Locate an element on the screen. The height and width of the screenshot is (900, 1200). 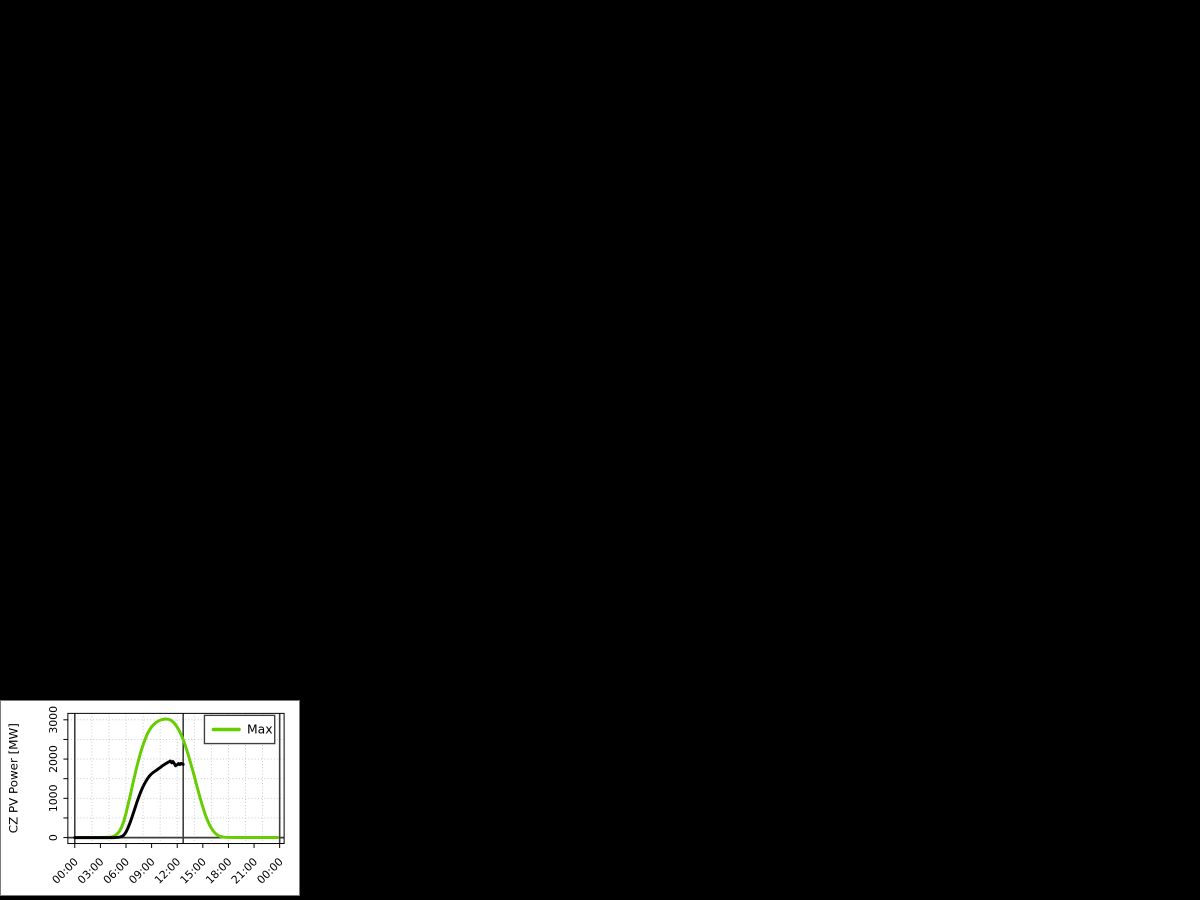
y-axis-label: 1000 is located at coordinates (53, 798).